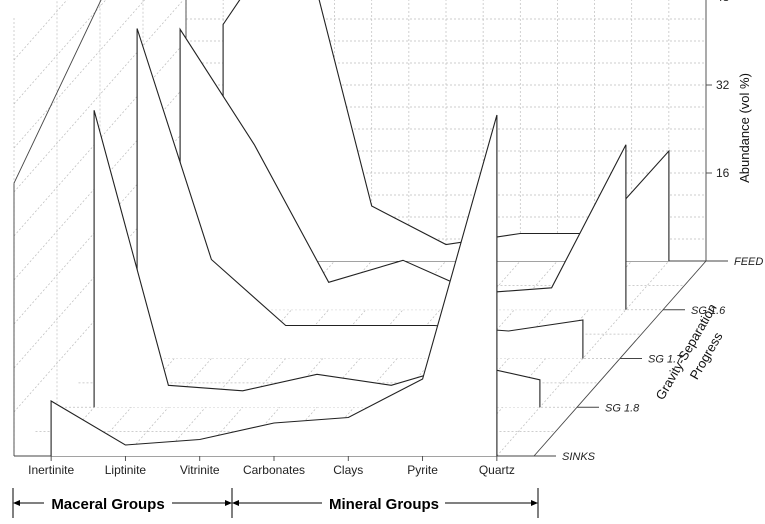 The width and height of the screenshot is (765, 524). Describe the element at coordinates (422, 470) in the screenshot. I see `x-tick-label-pyrite: Pyrite` at that location.